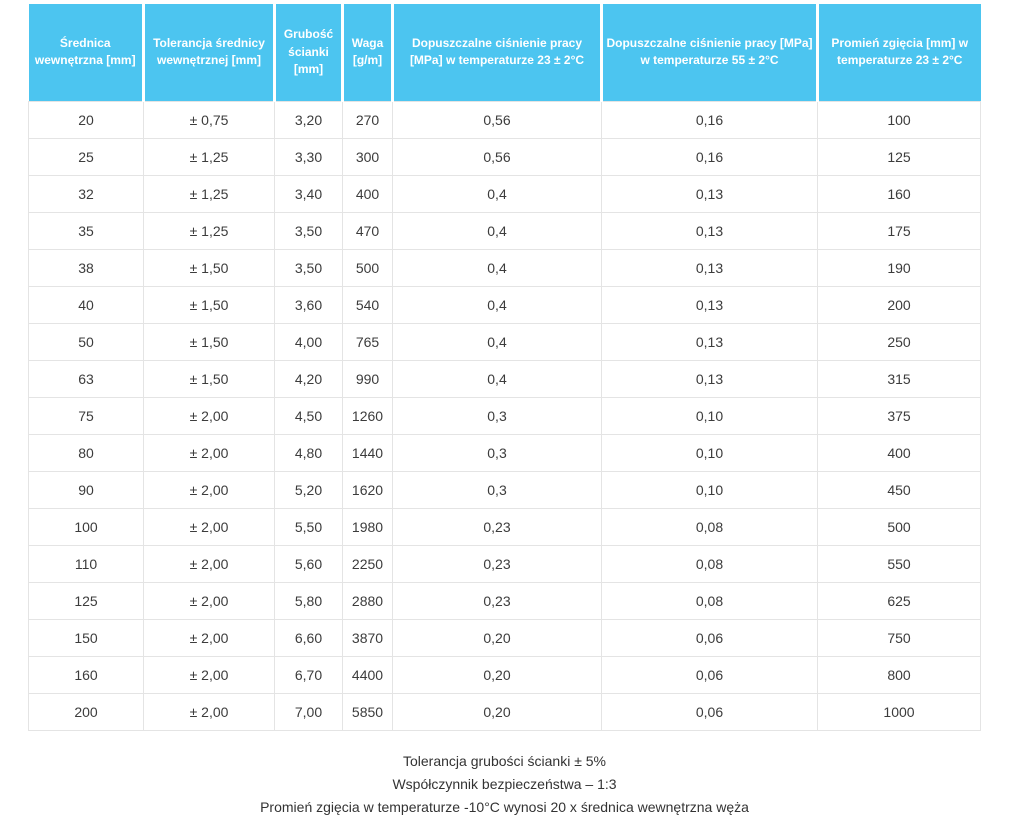  What do you see at coordinates (308, 452) in the screenshot?
I see `table-cell: 4,80` at bounding box center [308, 452].